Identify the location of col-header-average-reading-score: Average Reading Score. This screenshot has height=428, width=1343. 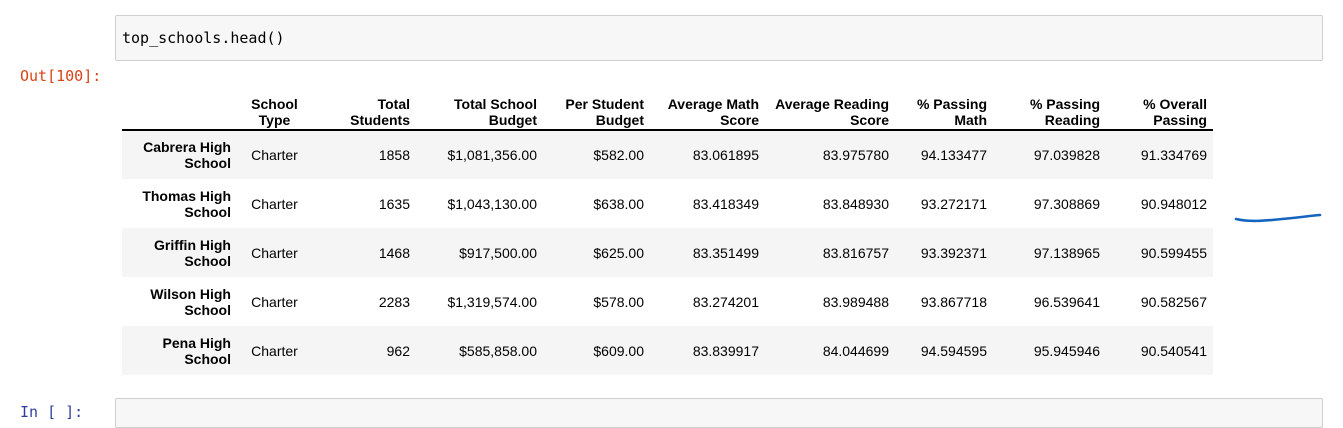
(830, 109).